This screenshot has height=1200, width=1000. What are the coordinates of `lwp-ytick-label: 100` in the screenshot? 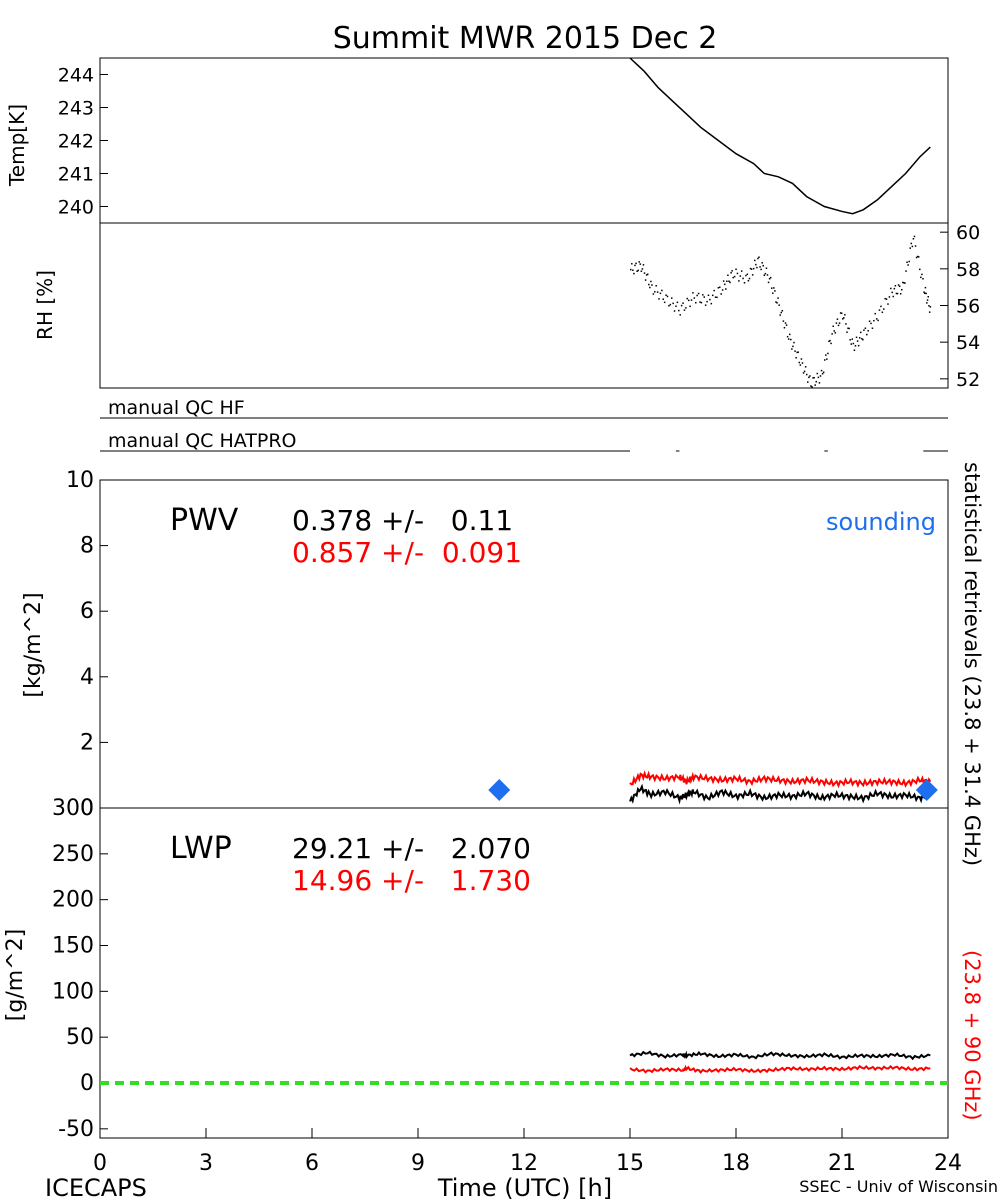 It's located at (73, 991).